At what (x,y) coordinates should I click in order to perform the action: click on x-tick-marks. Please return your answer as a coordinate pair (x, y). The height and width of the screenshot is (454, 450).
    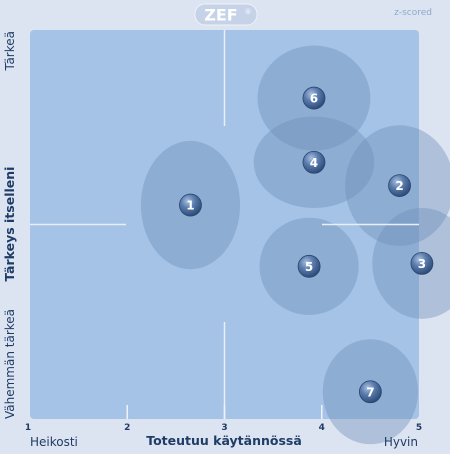
    Looking at the image, I should click on (224, 412).